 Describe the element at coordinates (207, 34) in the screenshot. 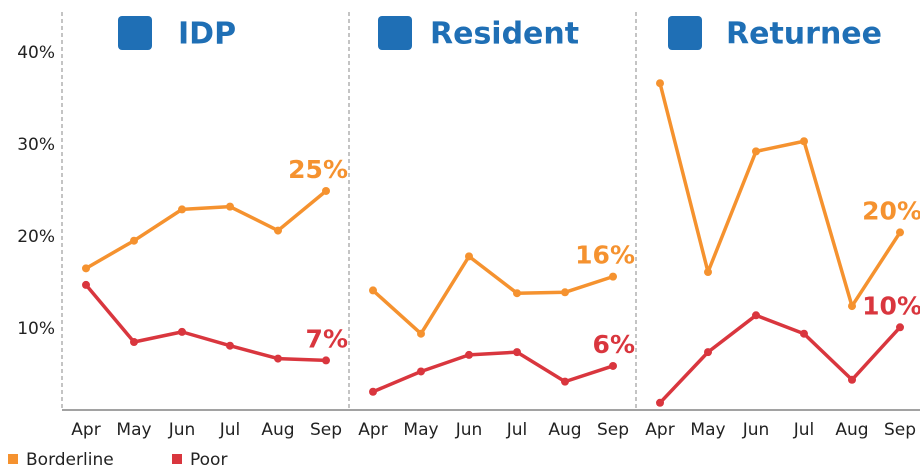

I see `chart-title: IDP` at that location.